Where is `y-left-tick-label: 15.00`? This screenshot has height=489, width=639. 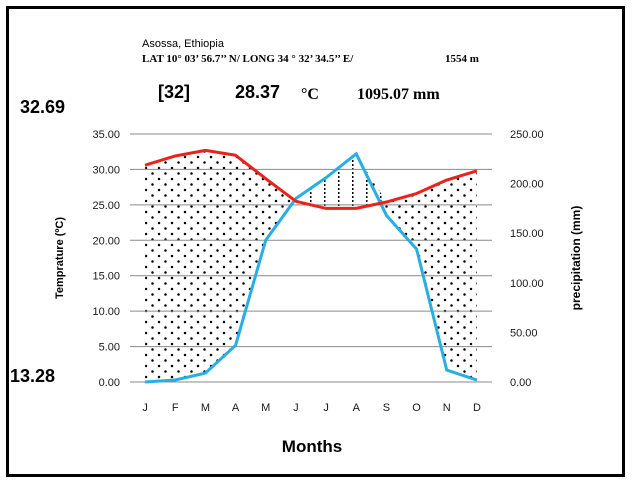 y-left-tick-label: 15.00 is located at coordinates (106, 277).